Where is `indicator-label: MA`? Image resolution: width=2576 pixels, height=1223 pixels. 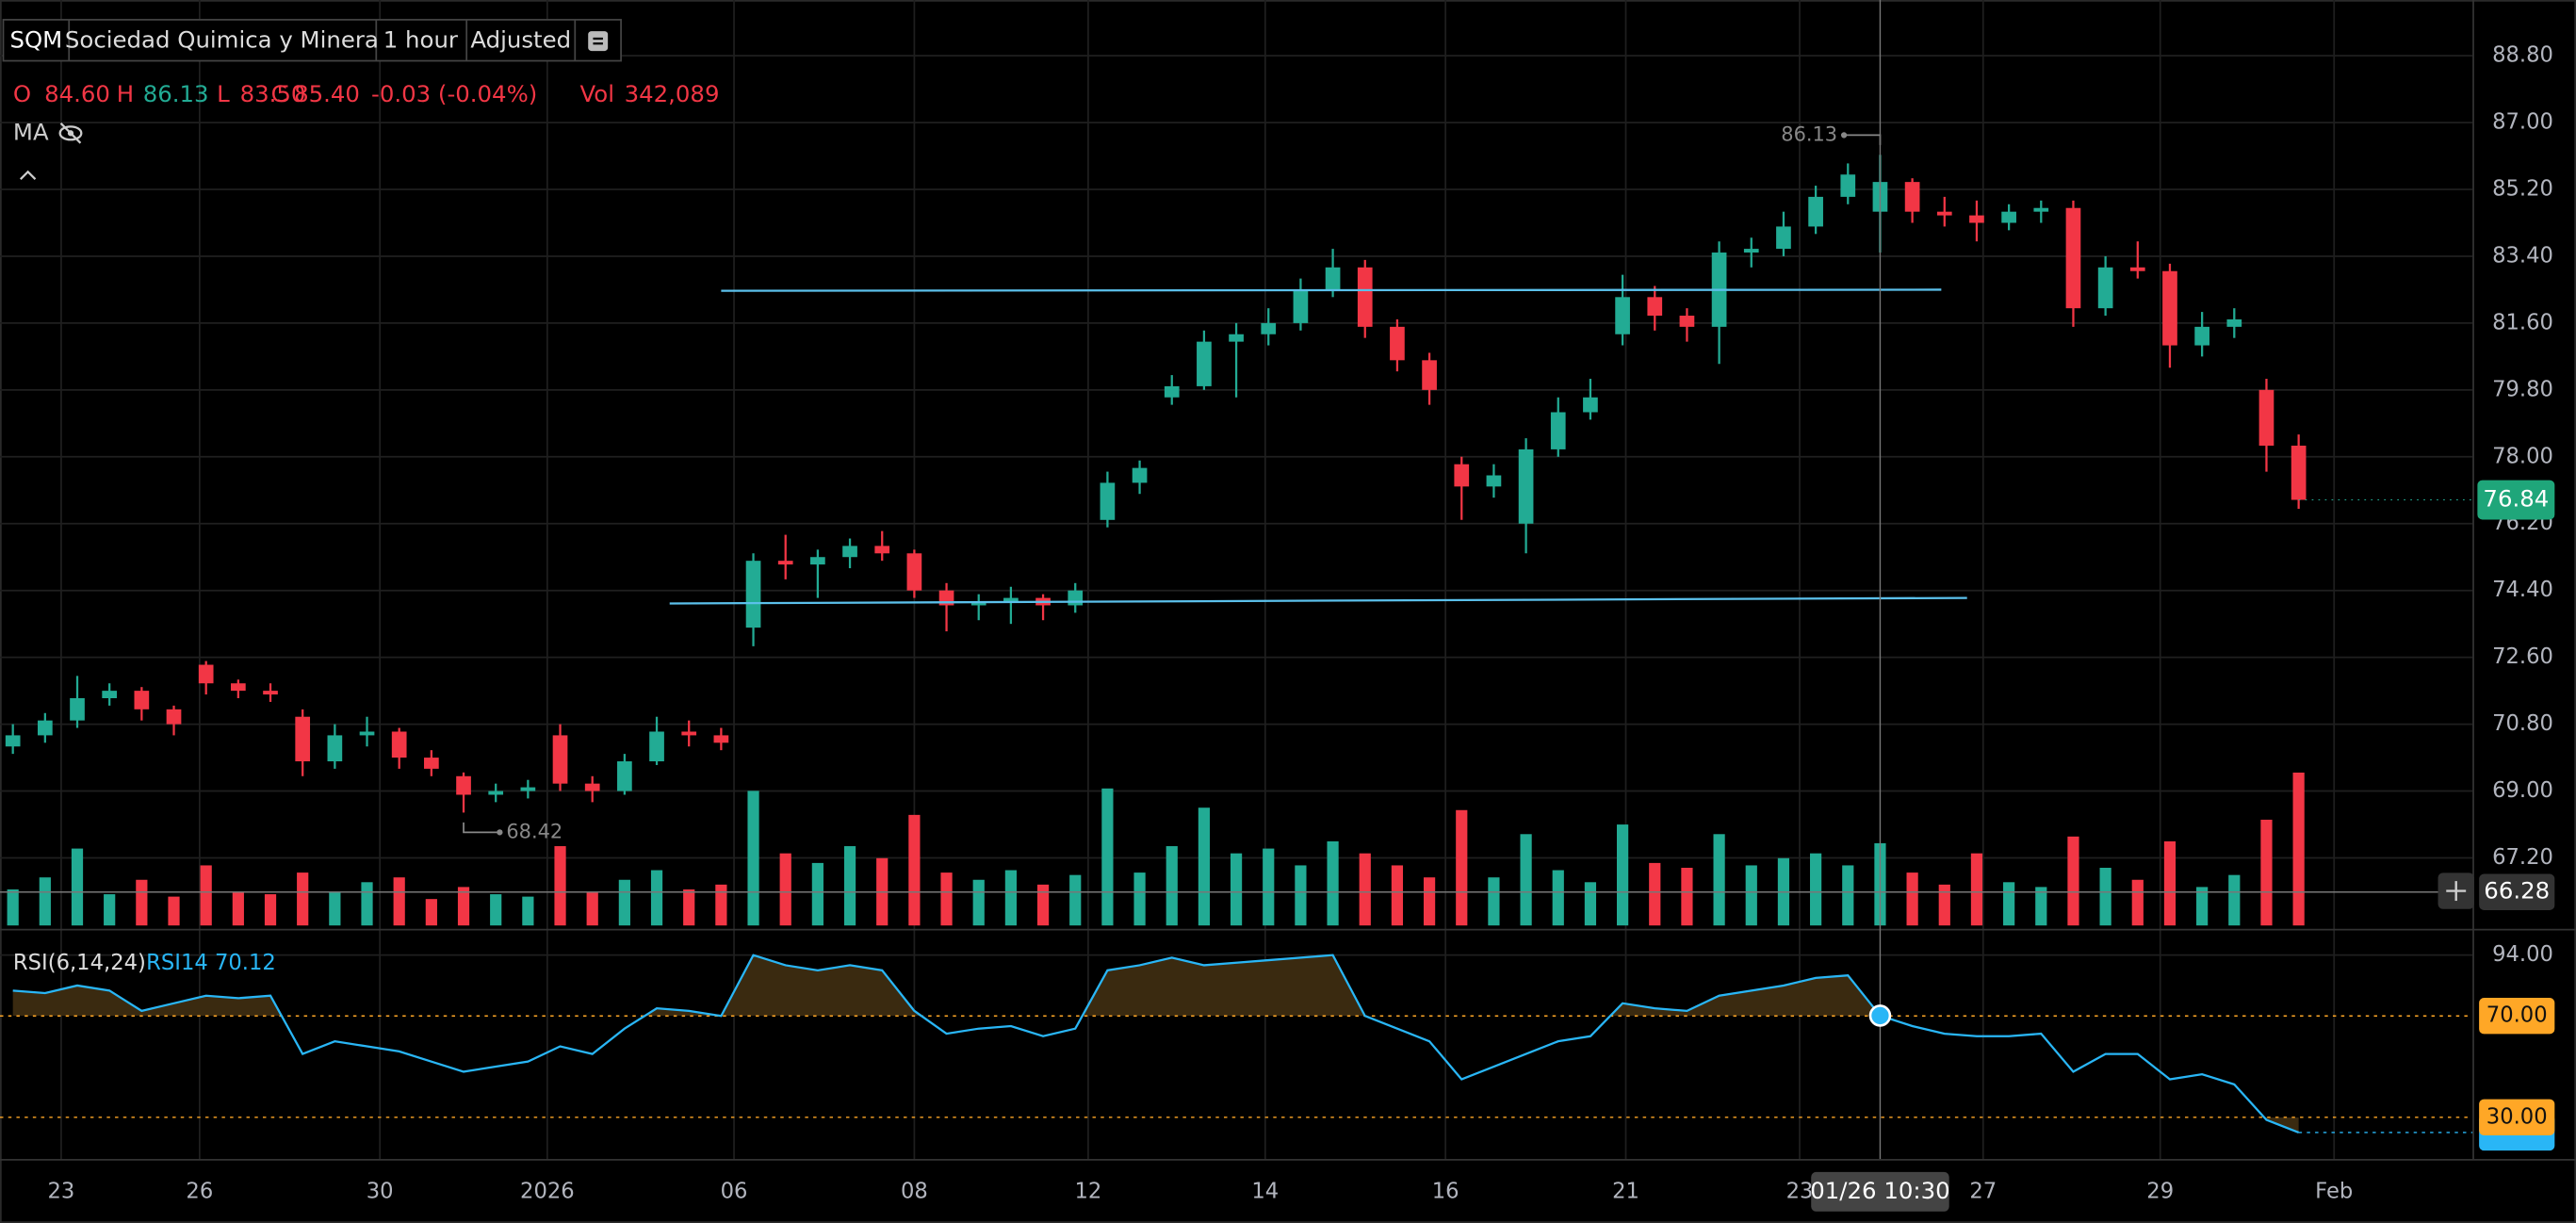 indicator-label: MA is located at coordinates (31, 131).